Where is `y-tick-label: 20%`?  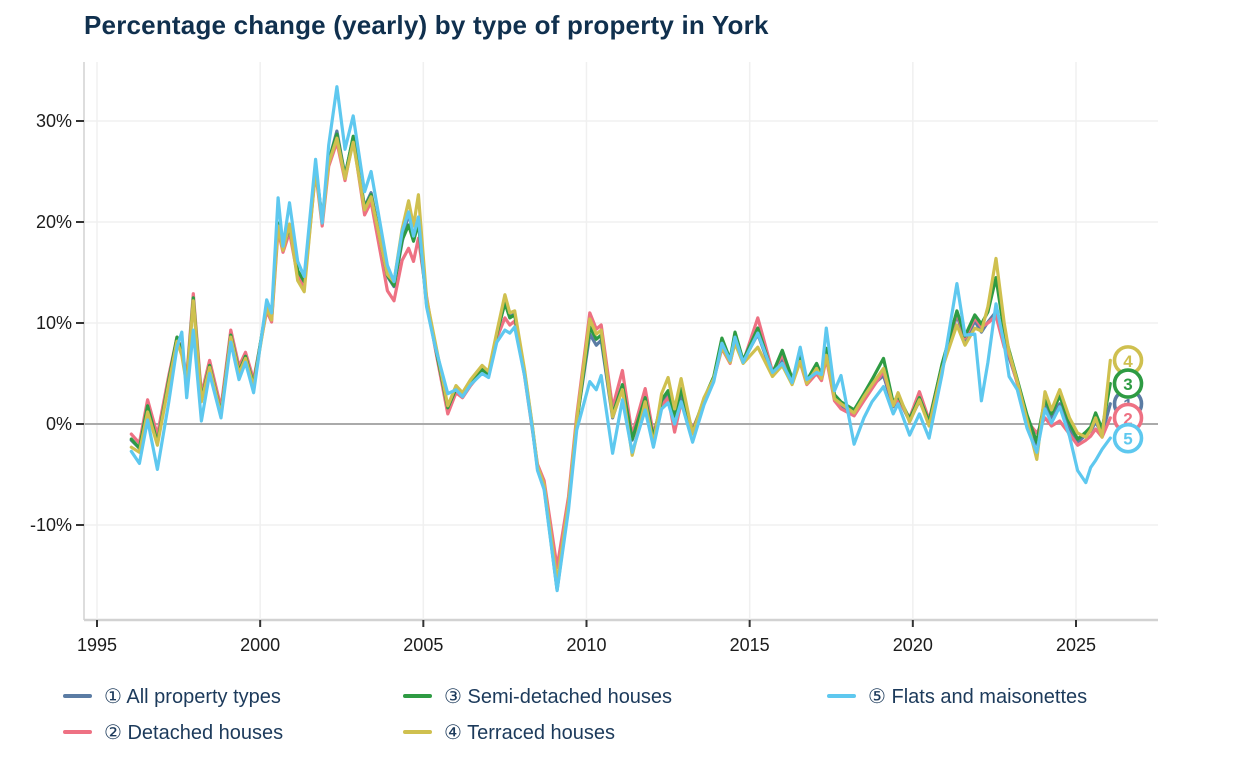 y-tick-label: 20% is located at coordinates (54, 222).